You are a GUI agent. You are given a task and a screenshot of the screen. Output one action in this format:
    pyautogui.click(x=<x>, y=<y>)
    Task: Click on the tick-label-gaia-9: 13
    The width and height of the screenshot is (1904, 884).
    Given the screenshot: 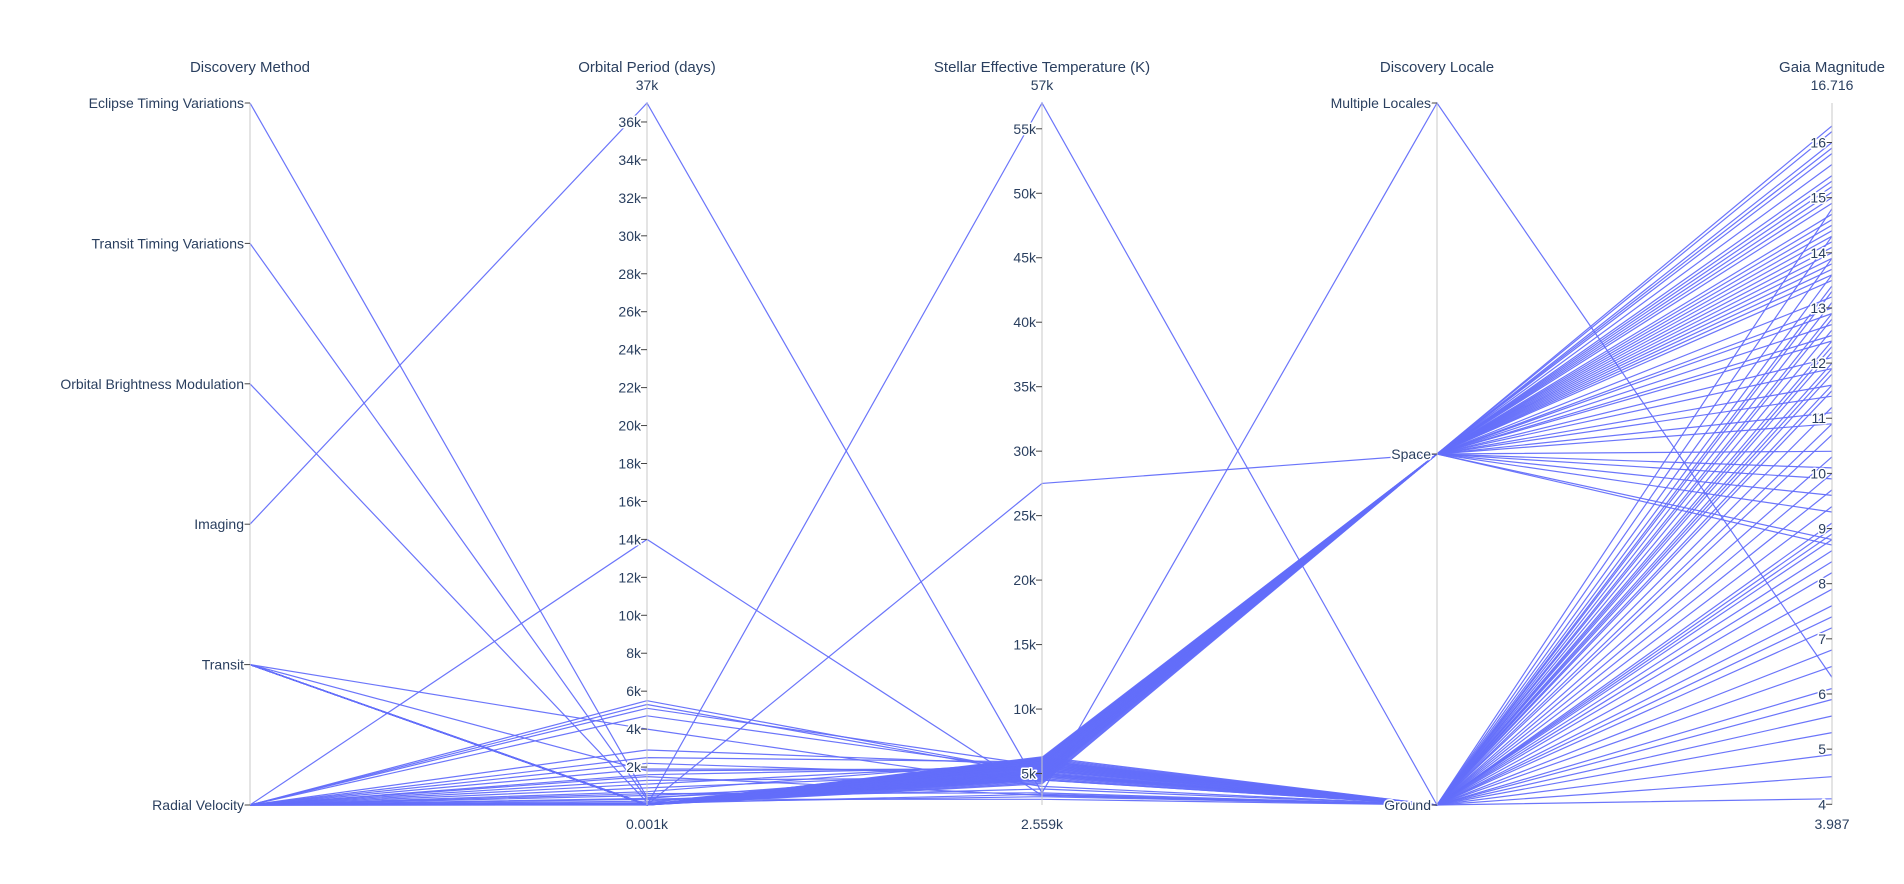 What is the action you would take?
    pyautogui.click(x=1818, y=308)
    